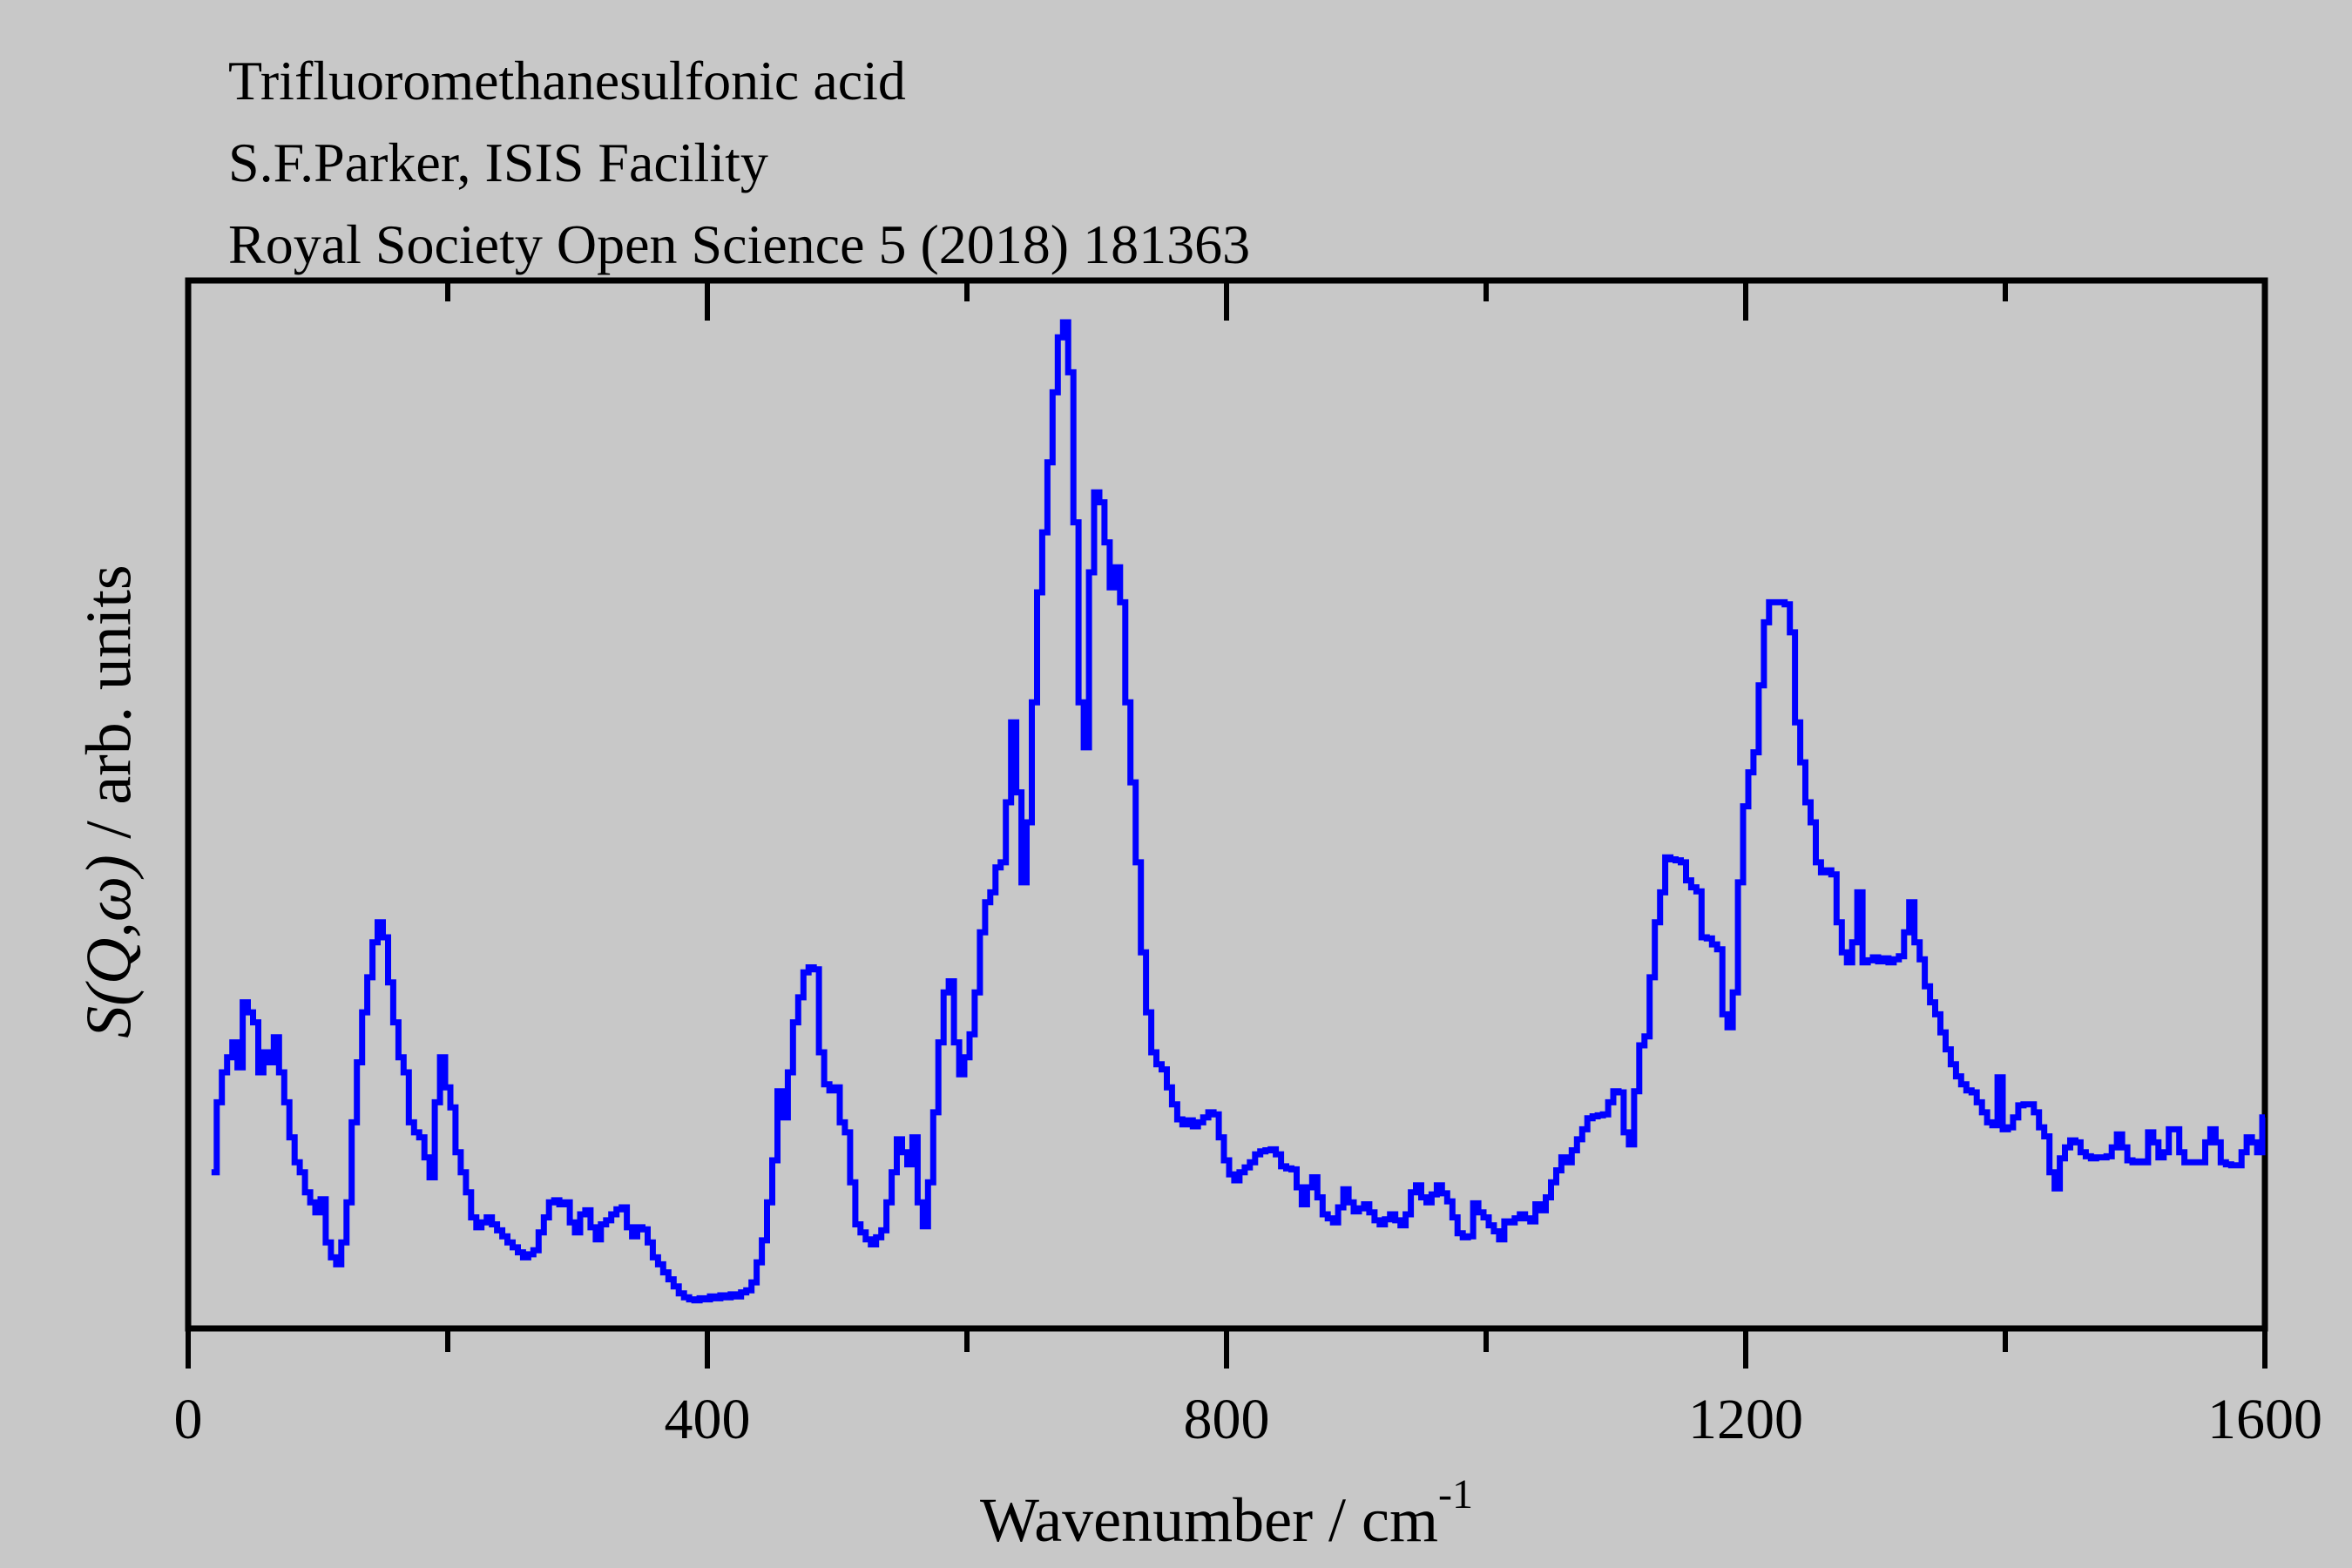  What do you see at coordinates (567, 81) in the screenshot?
I see `annotation-line-1: Trifluoromethanesulfonic acid` at bounding box center [567, 81].